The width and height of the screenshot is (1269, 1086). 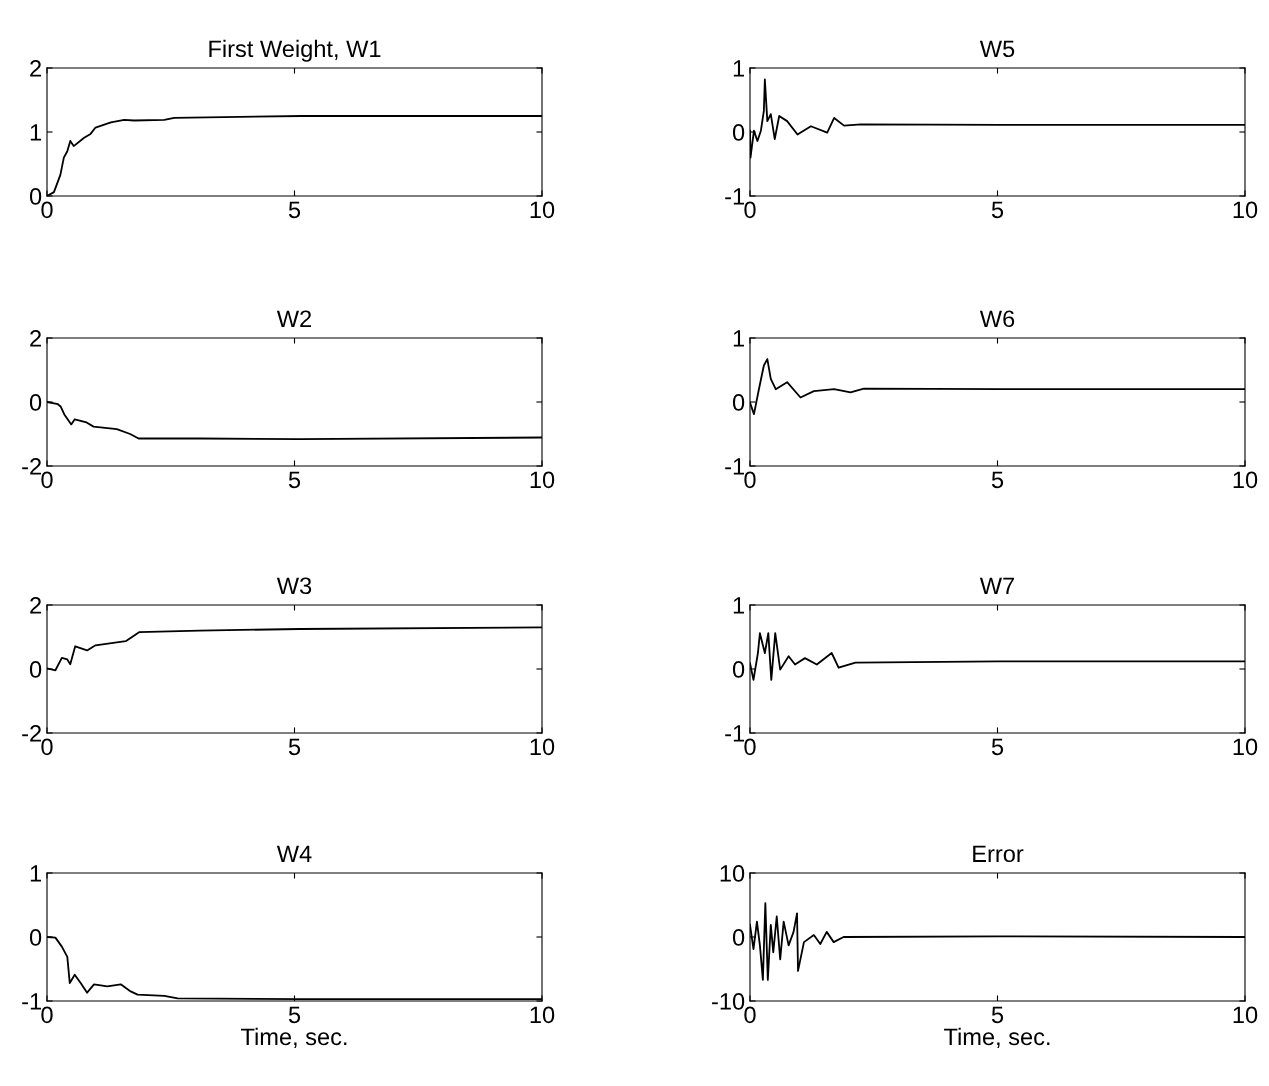 I want to click on chart-title: First Weight, W1, so click(x=295, y=50).